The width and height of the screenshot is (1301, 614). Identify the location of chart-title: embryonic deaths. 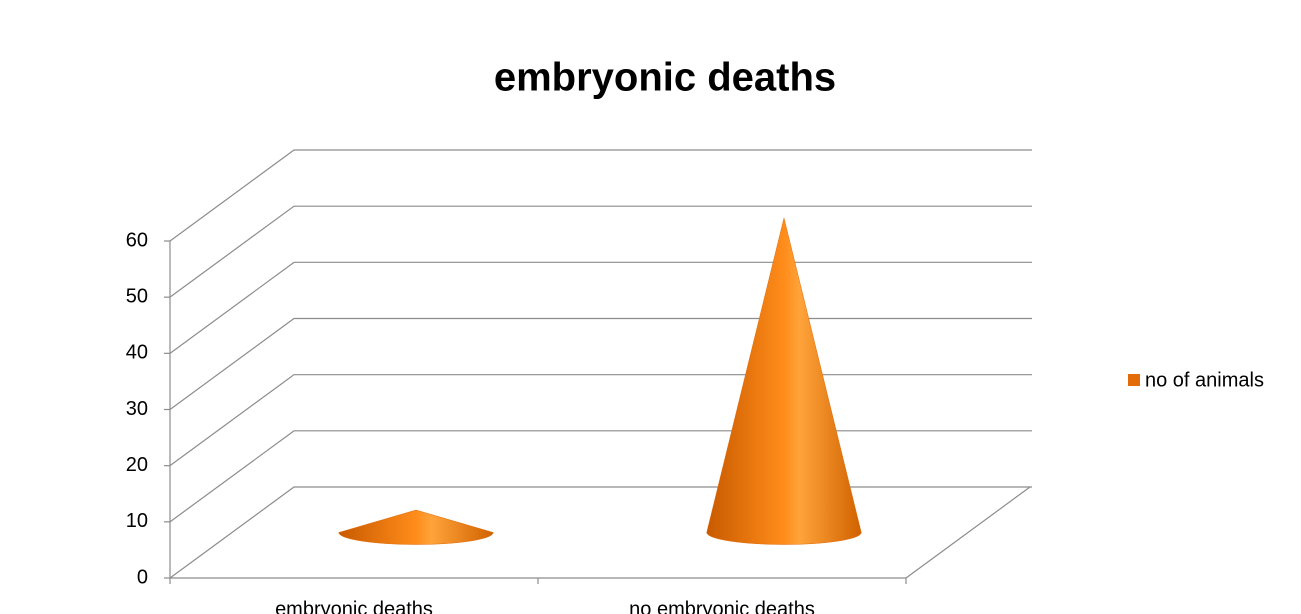
(665, 78).